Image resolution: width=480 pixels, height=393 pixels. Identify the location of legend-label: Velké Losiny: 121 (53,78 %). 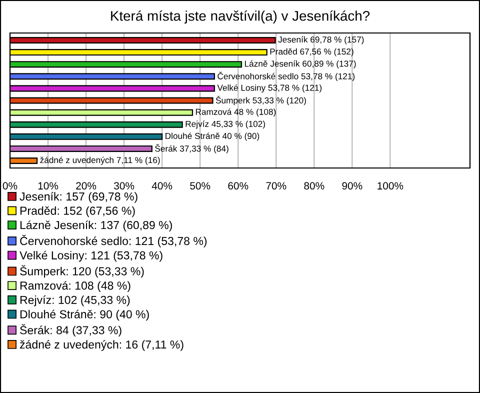
(91, 256).